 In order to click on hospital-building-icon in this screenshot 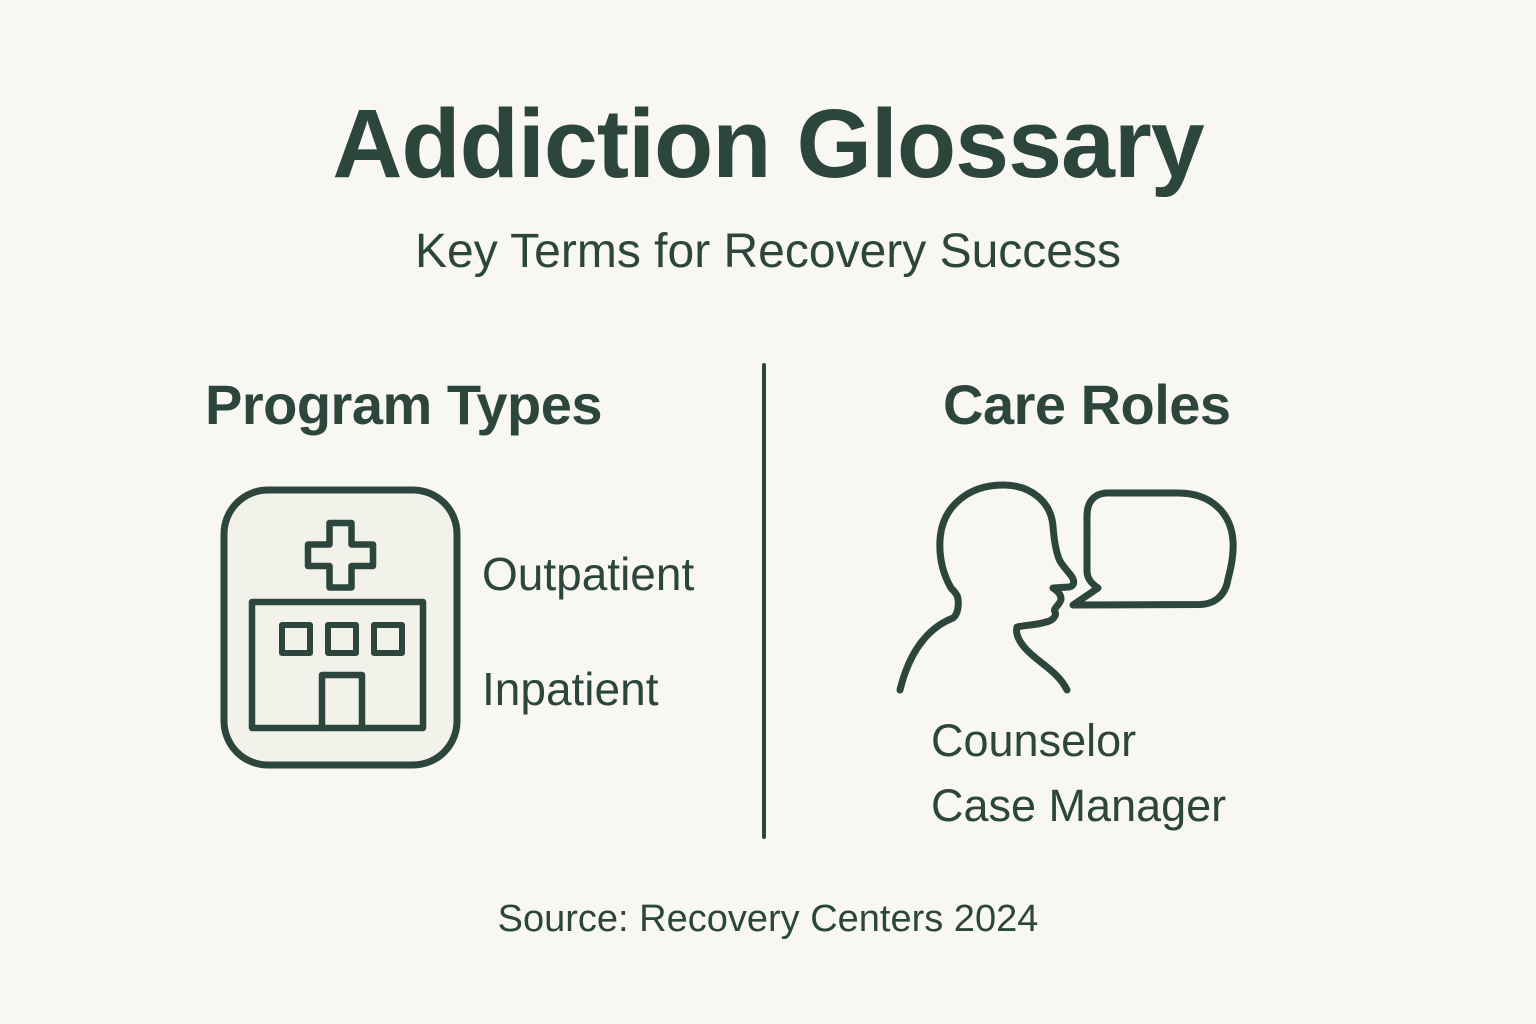, I will do `click(340, 627)`.